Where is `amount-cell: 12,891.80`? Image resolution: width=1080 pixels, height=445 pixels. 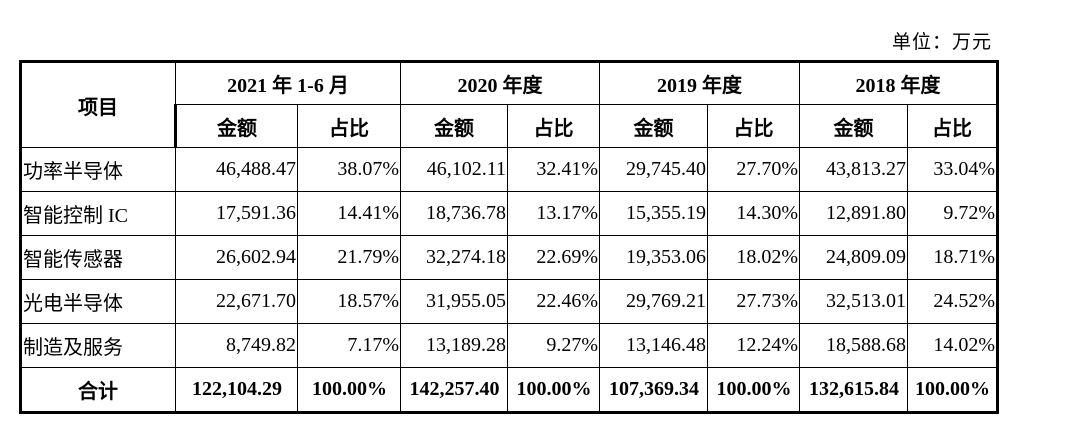
amount-cell: 12,891.80 is located at coordinates (854, 213).